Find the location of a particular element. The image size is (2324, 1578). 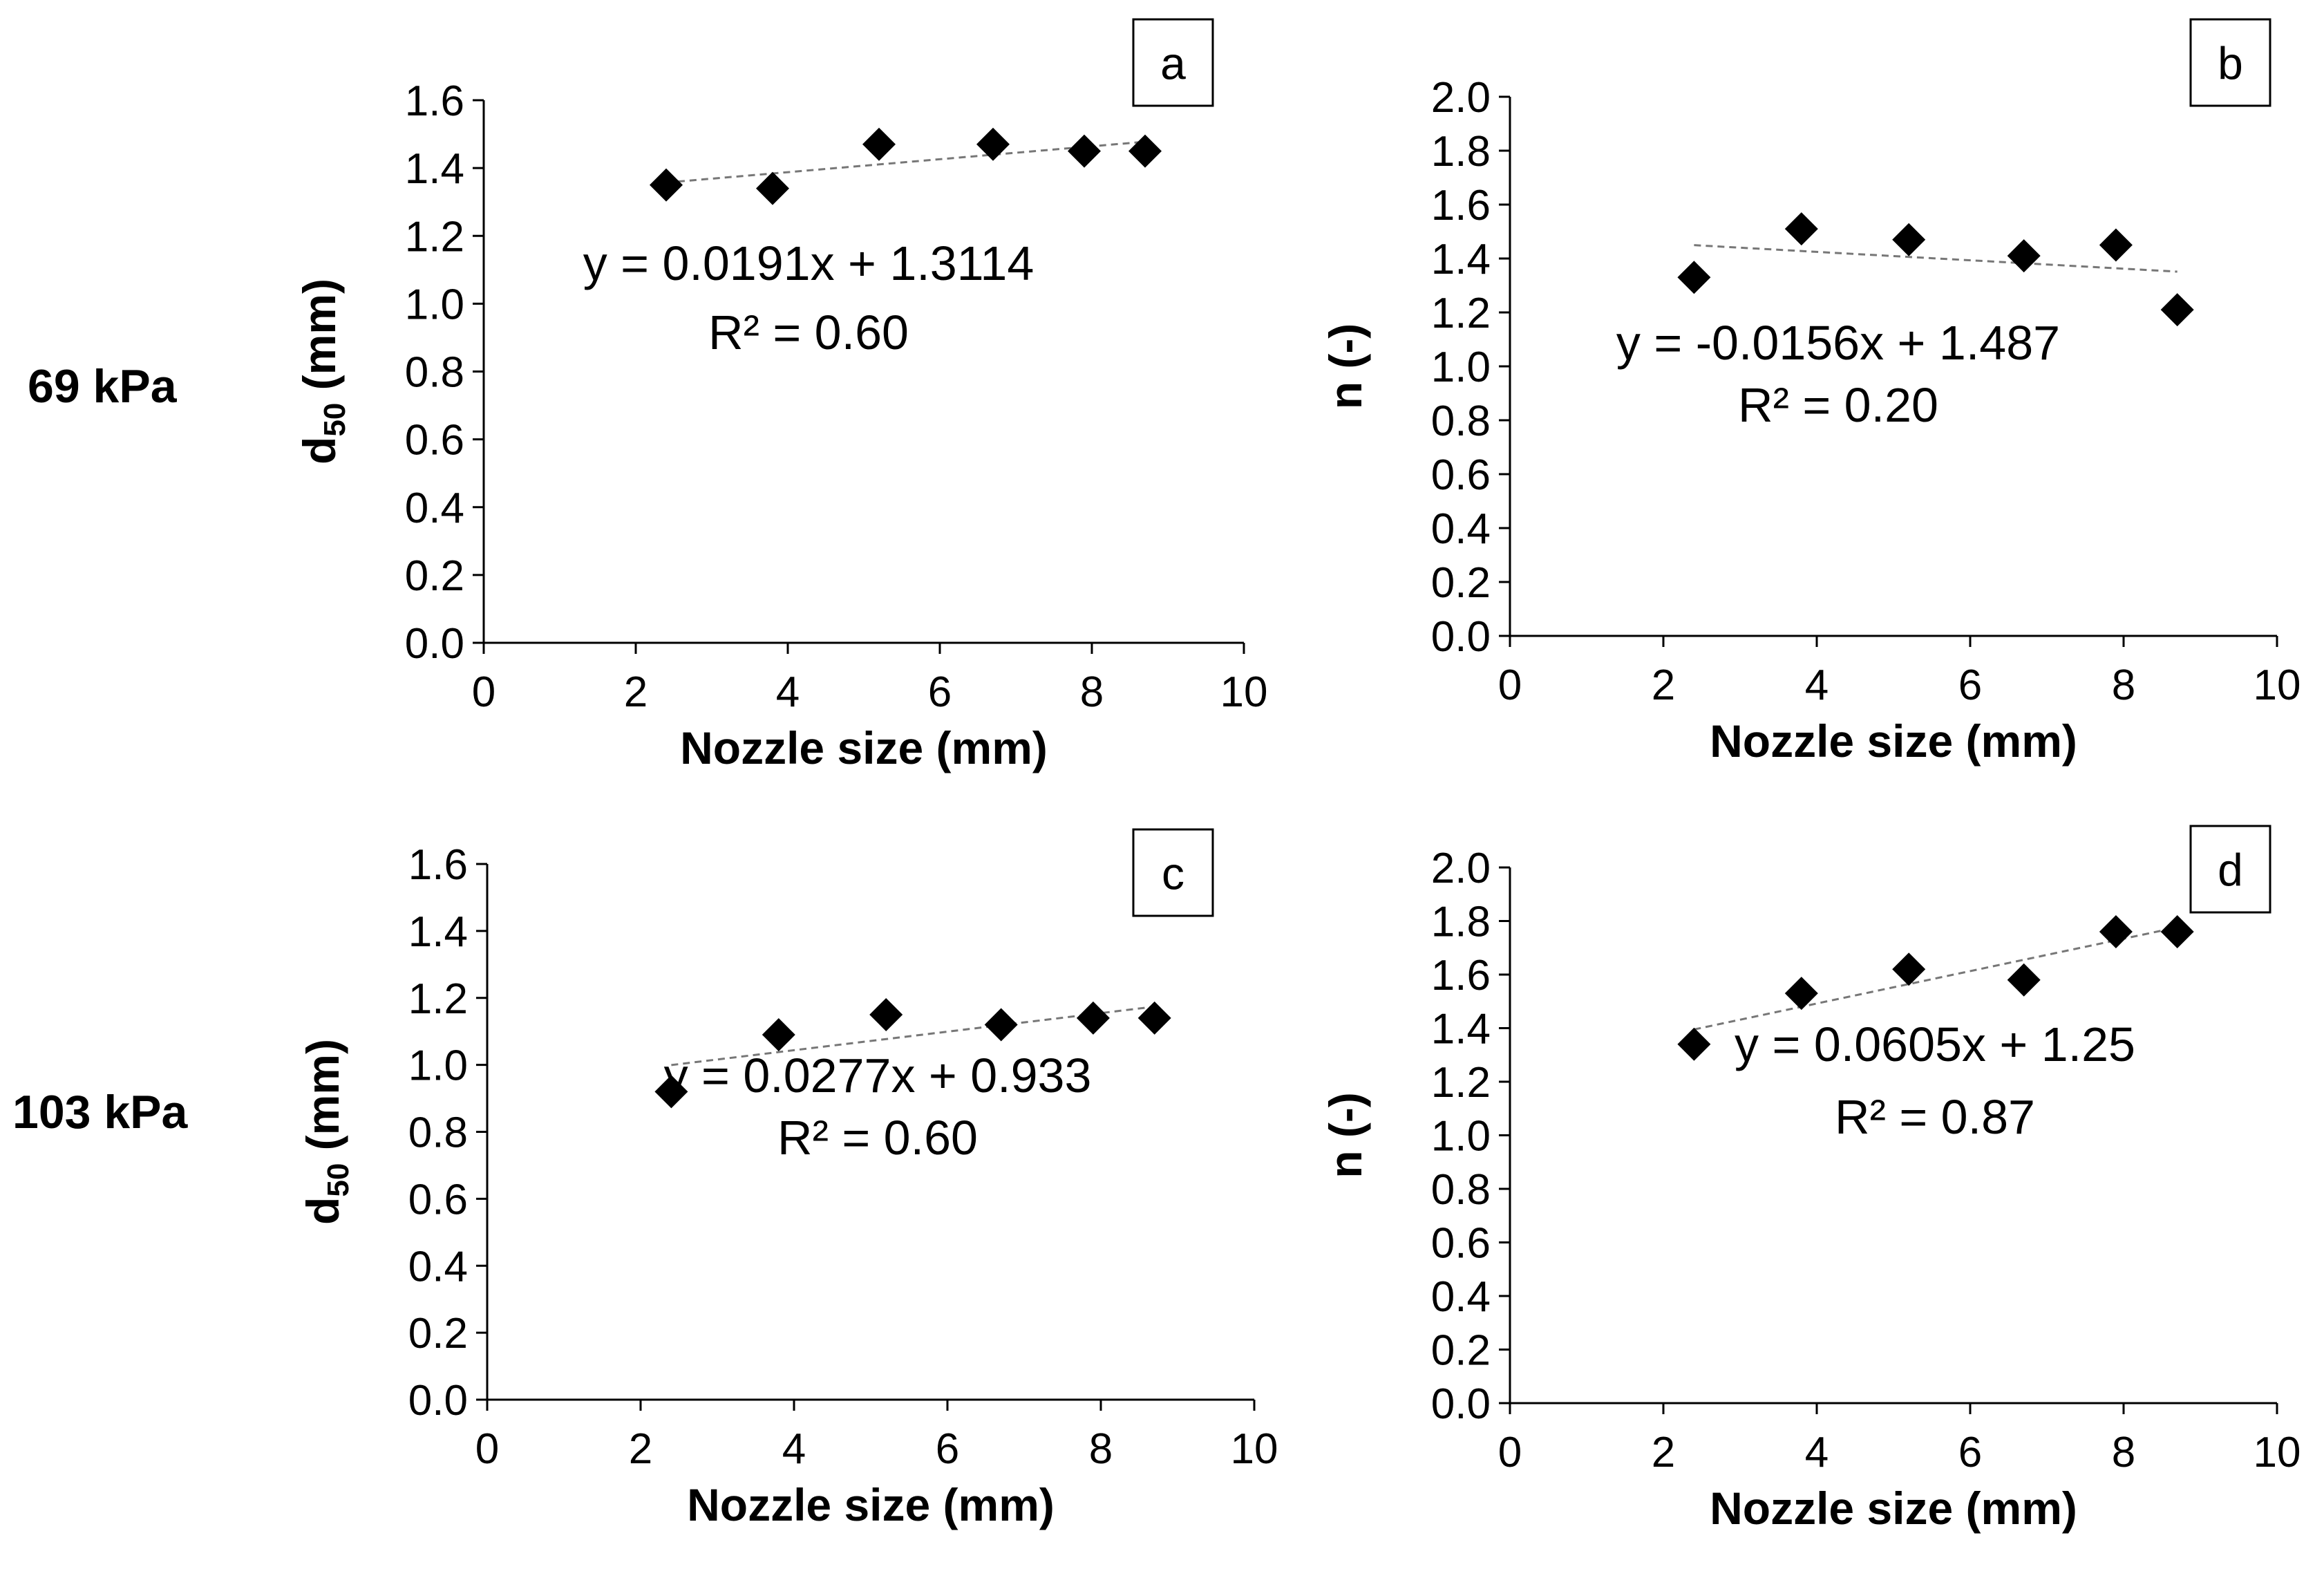

trendline-equation: y = 0.0277x + 0.933 is located at coordinates (878, 1075).